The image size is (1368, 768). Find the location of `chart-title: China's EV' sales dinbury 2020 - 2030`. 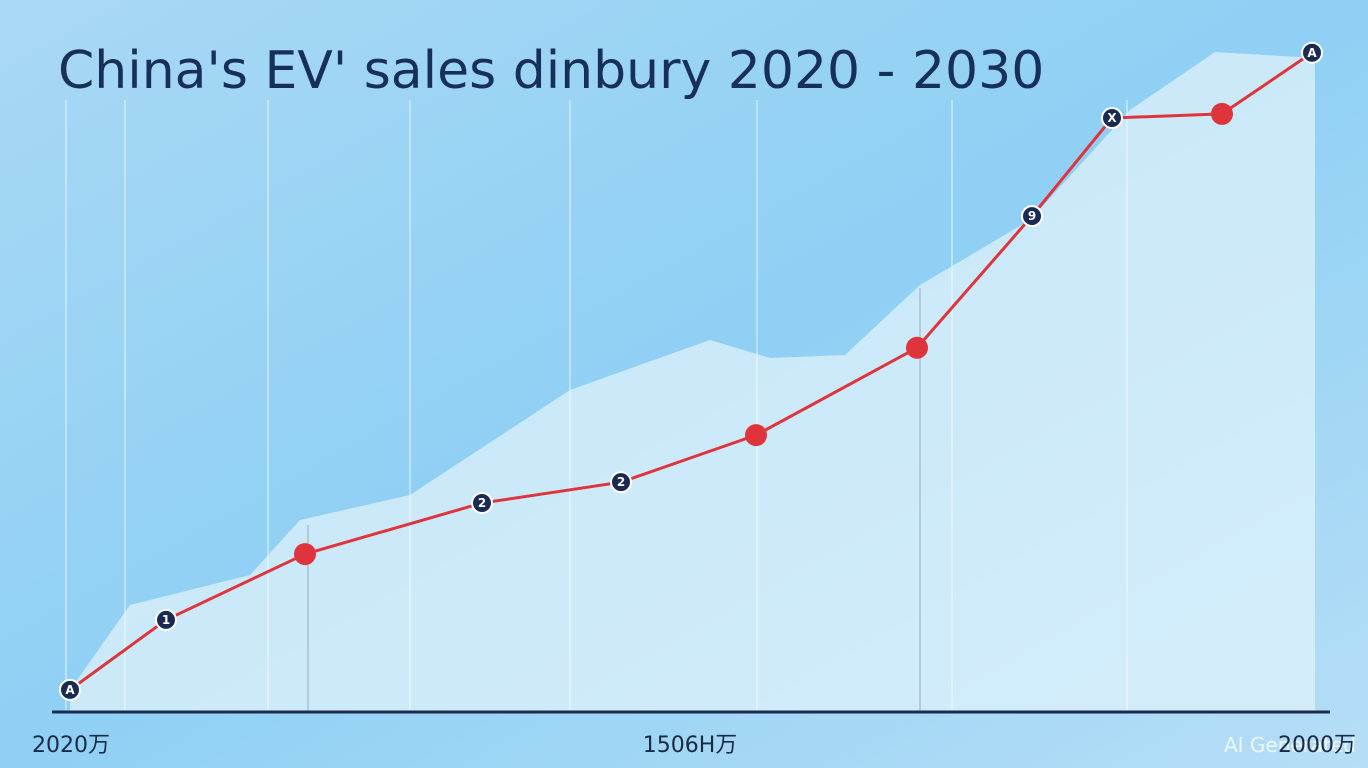

chart-title: China's EV' sales dinbury 2020 - 2030 is located at coordinates (551, 71).